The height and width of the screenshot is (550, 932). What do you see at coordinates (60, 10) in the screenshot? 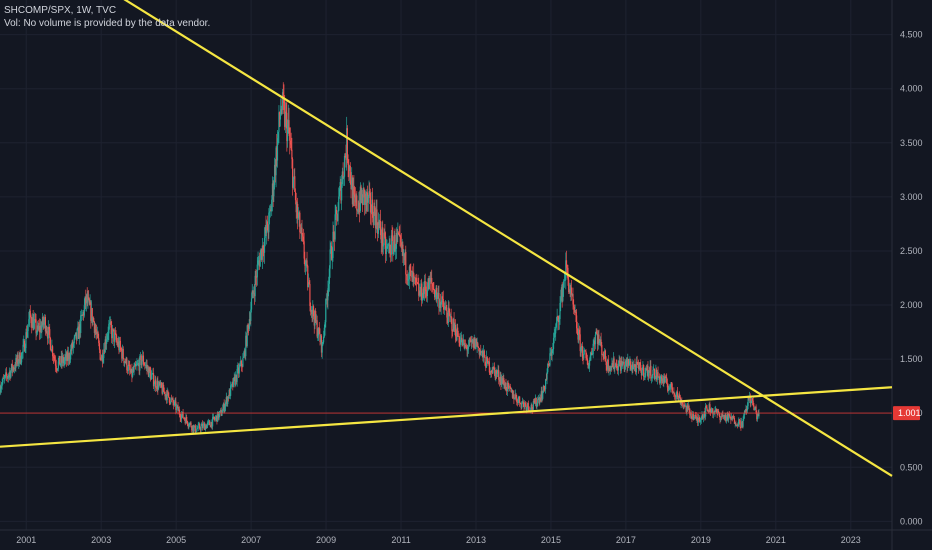
I see `symbol-title: SHCOMP/SPX, 1W, TVC` at bounding box center [60, 10].